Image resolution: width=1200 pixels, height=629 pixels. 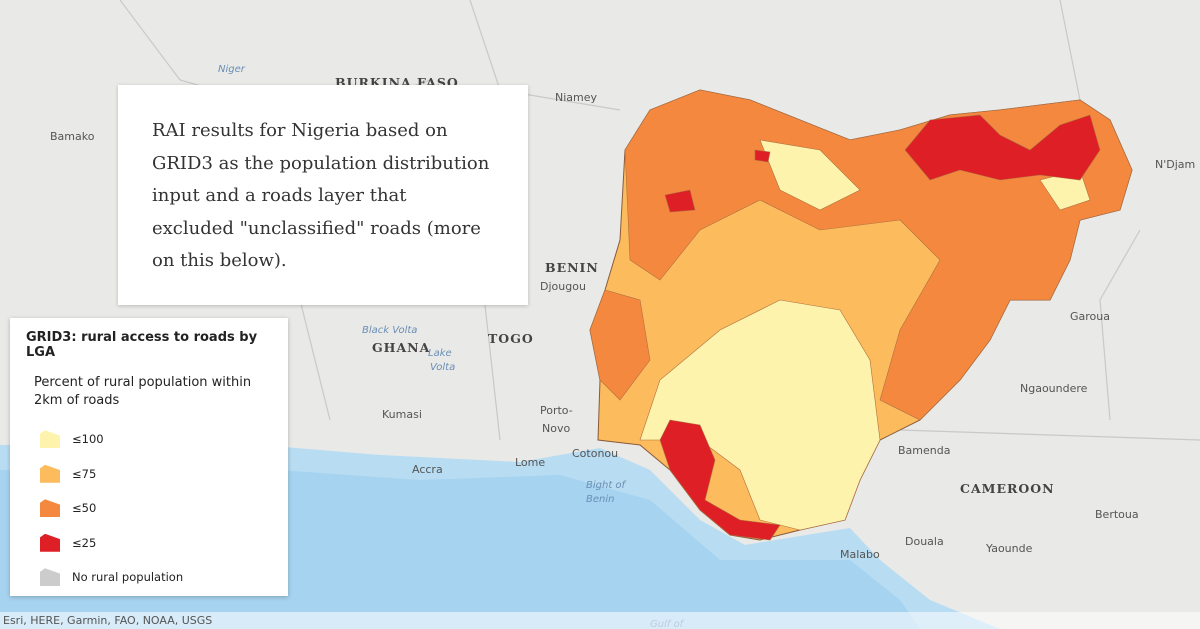 I want to click on legend-title: GRID3: rural access to roads by LGA, so click(x=142, y=345).